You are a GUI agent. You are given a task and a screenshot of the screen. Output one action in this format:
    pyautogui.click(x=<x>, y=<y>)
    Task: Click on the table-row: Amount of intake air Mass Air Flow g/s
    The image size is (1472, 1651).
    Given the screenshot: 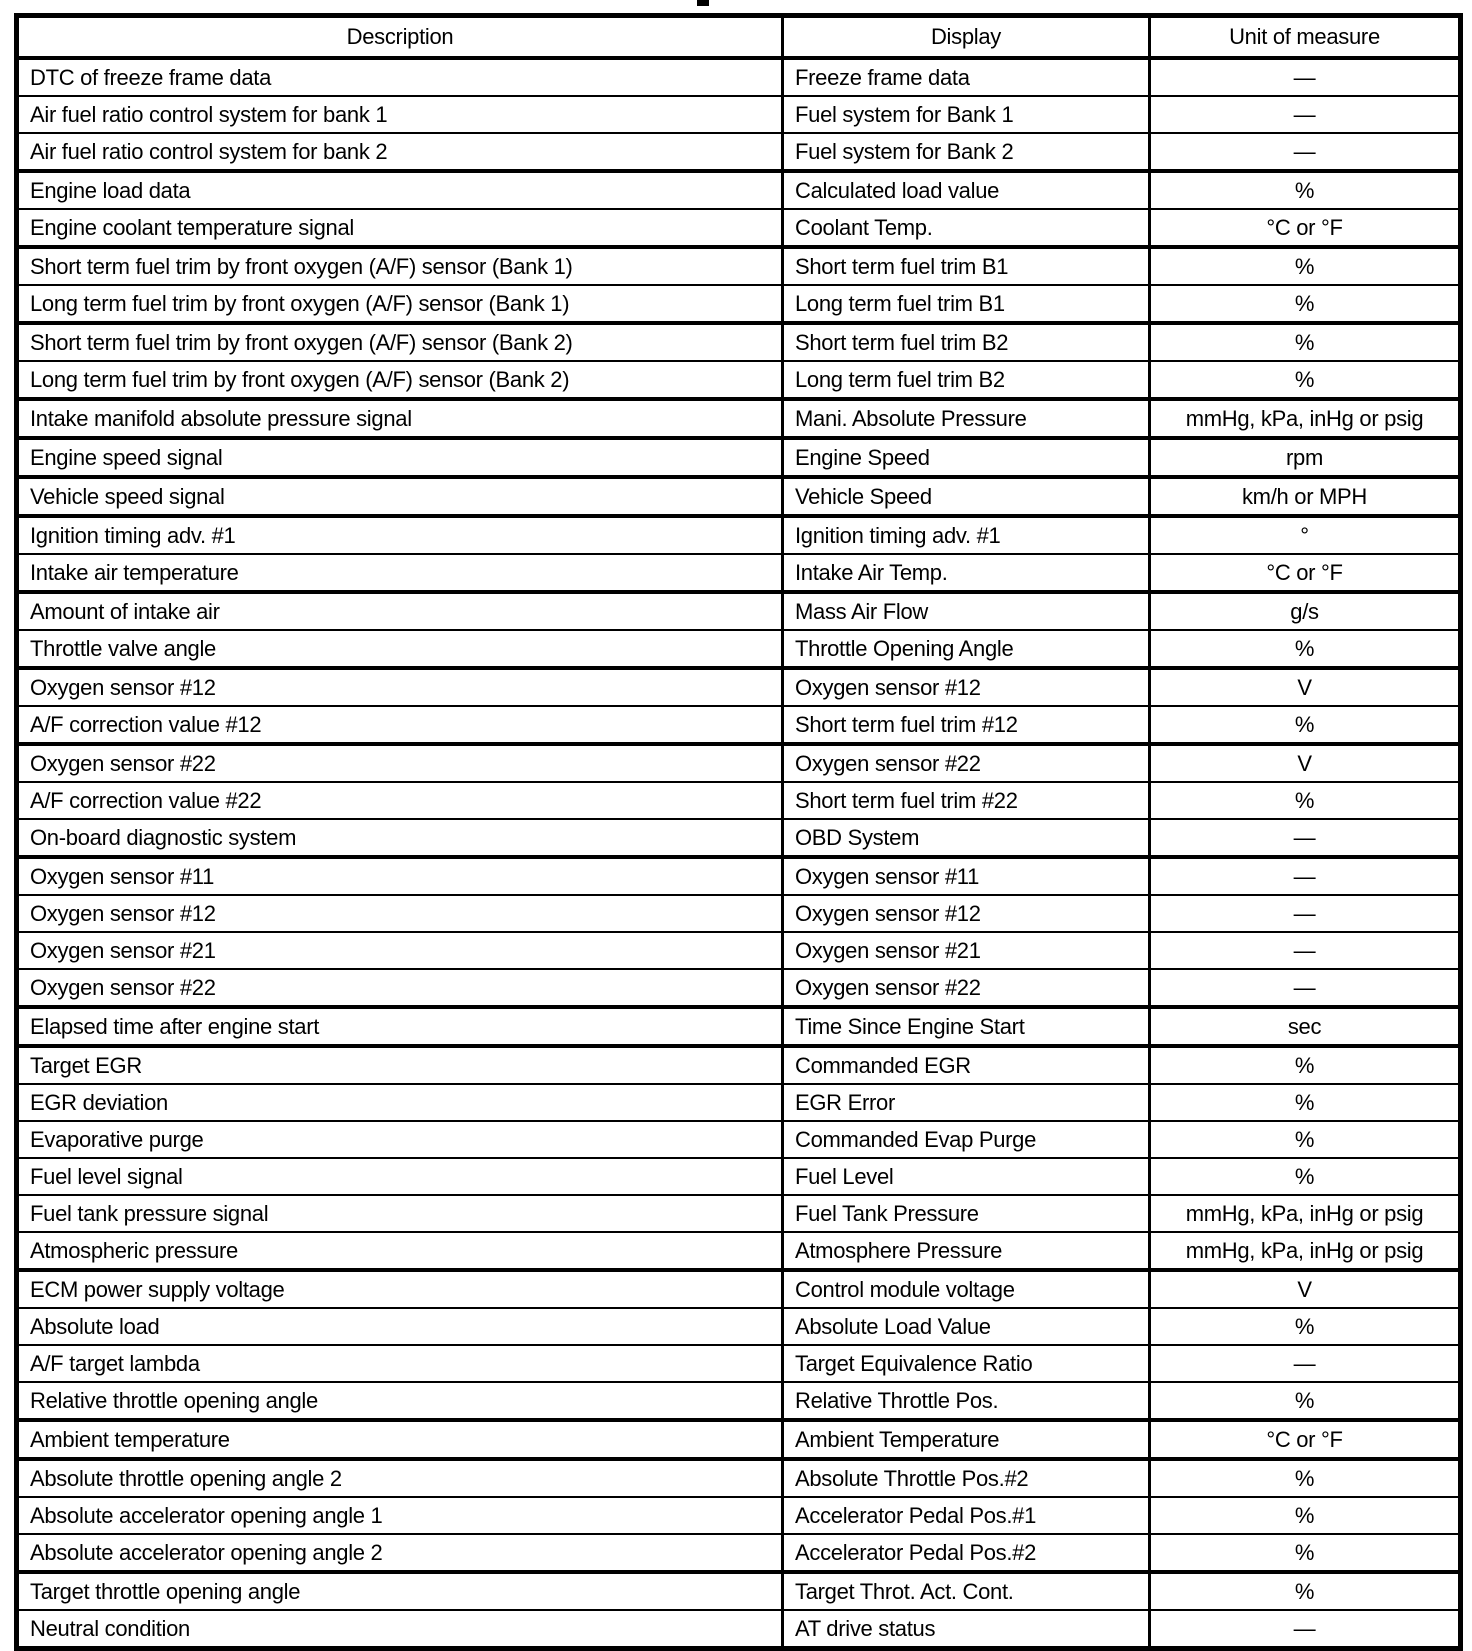 What is the action you would take?
    pyautogui.click(x=738, y=611)
    